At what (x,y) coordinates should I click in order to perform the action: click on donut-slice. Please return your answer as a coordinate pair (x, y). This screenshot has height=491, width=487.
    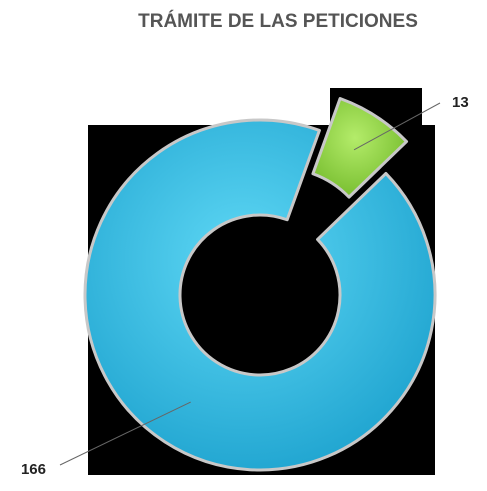
    Looking at the image, I should click on (360, 148).